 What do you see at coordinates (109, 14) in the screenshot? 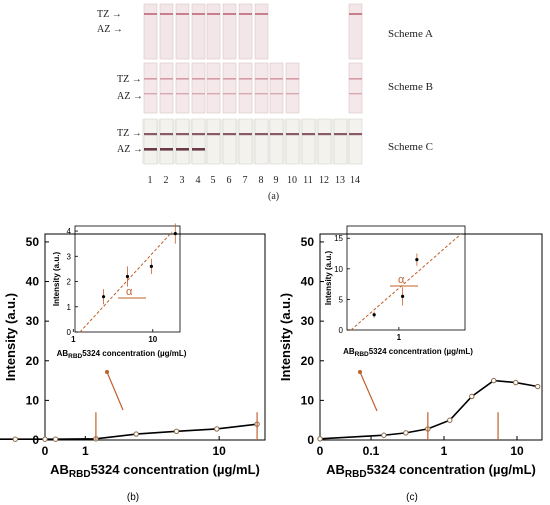
I see `tz-label-a: TZ →` at bounding box center [109, 14].